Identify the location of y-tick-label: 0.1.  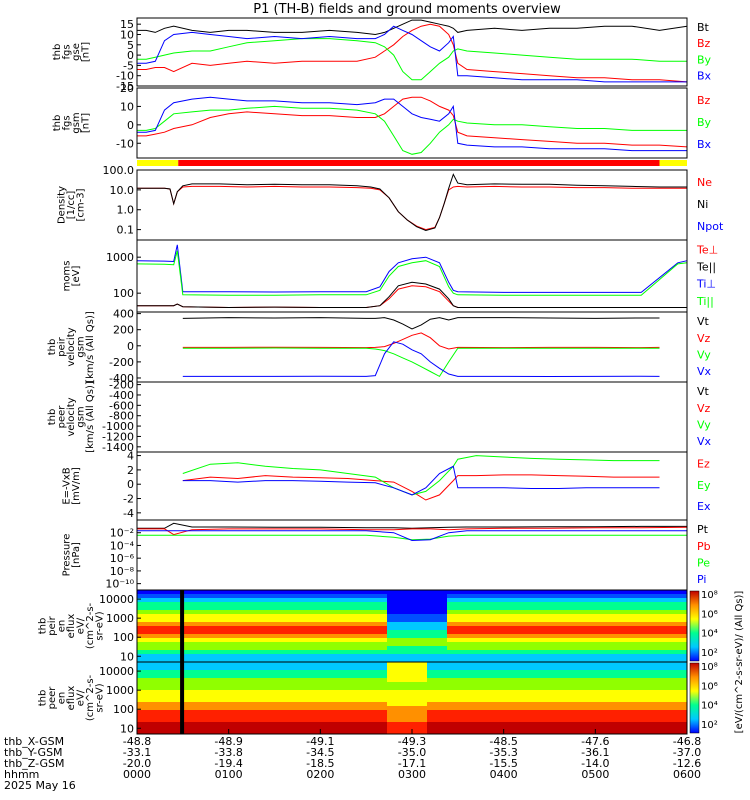
(126, 230).